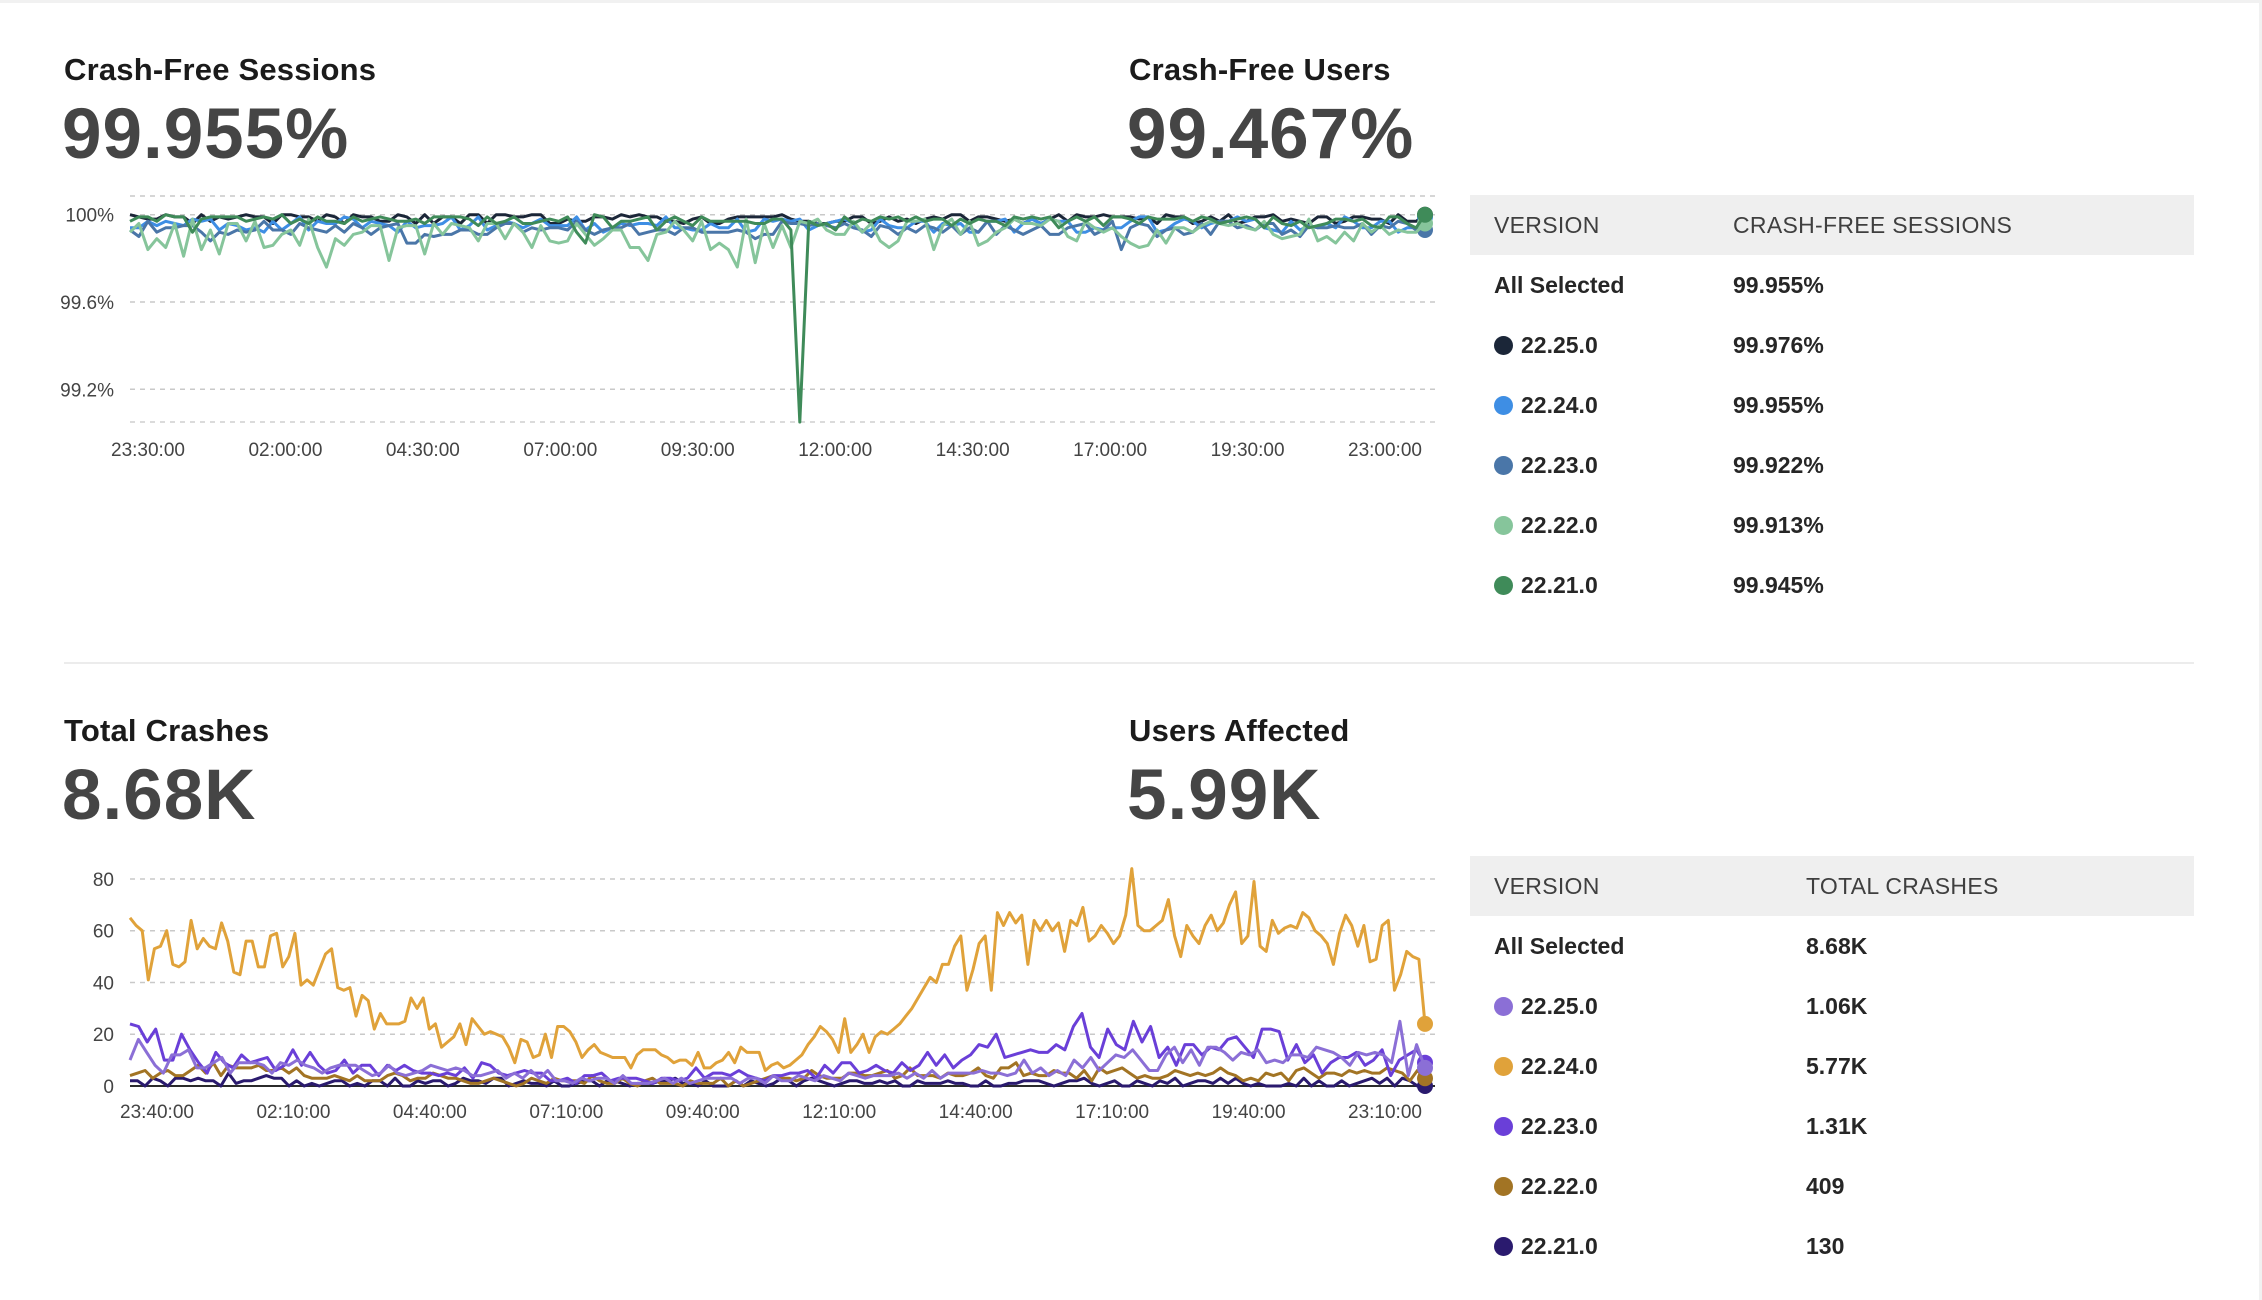 The height and width of the screenshot is (1300, 2262). Describe the element at coordinates (159, 795) in the screenshot. I see `total-crashes-value: 8.68K` at that location.